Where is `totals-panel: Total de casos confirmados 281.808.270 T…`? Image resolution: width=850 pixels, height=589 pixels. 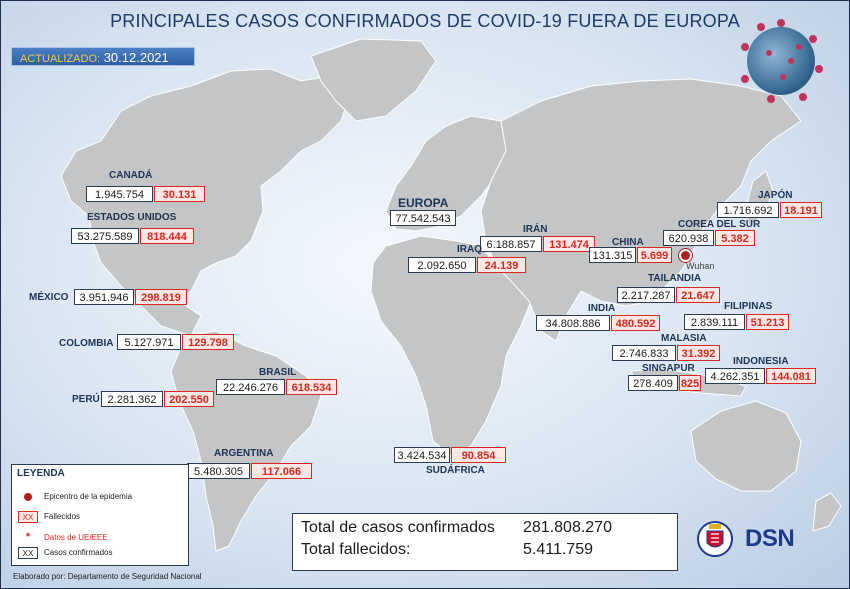
totals-panel: Total de casos confirmados 281.808.270 T… is located at coordinates (485, 542).